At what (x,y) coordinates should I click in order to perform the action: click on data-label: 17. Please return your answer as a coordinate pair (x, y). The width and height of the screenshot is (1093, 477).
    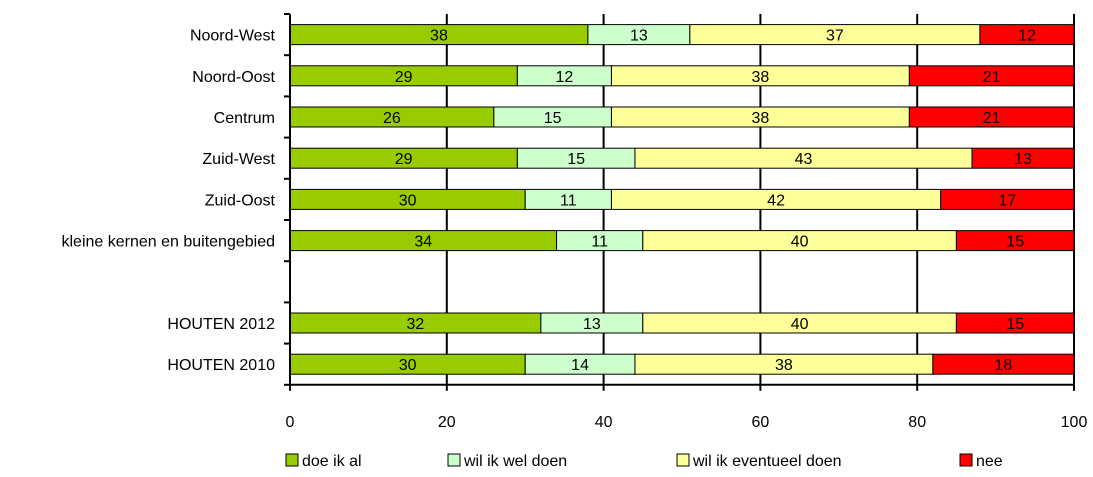
    Looking at the image, I should click on (1007, 200).